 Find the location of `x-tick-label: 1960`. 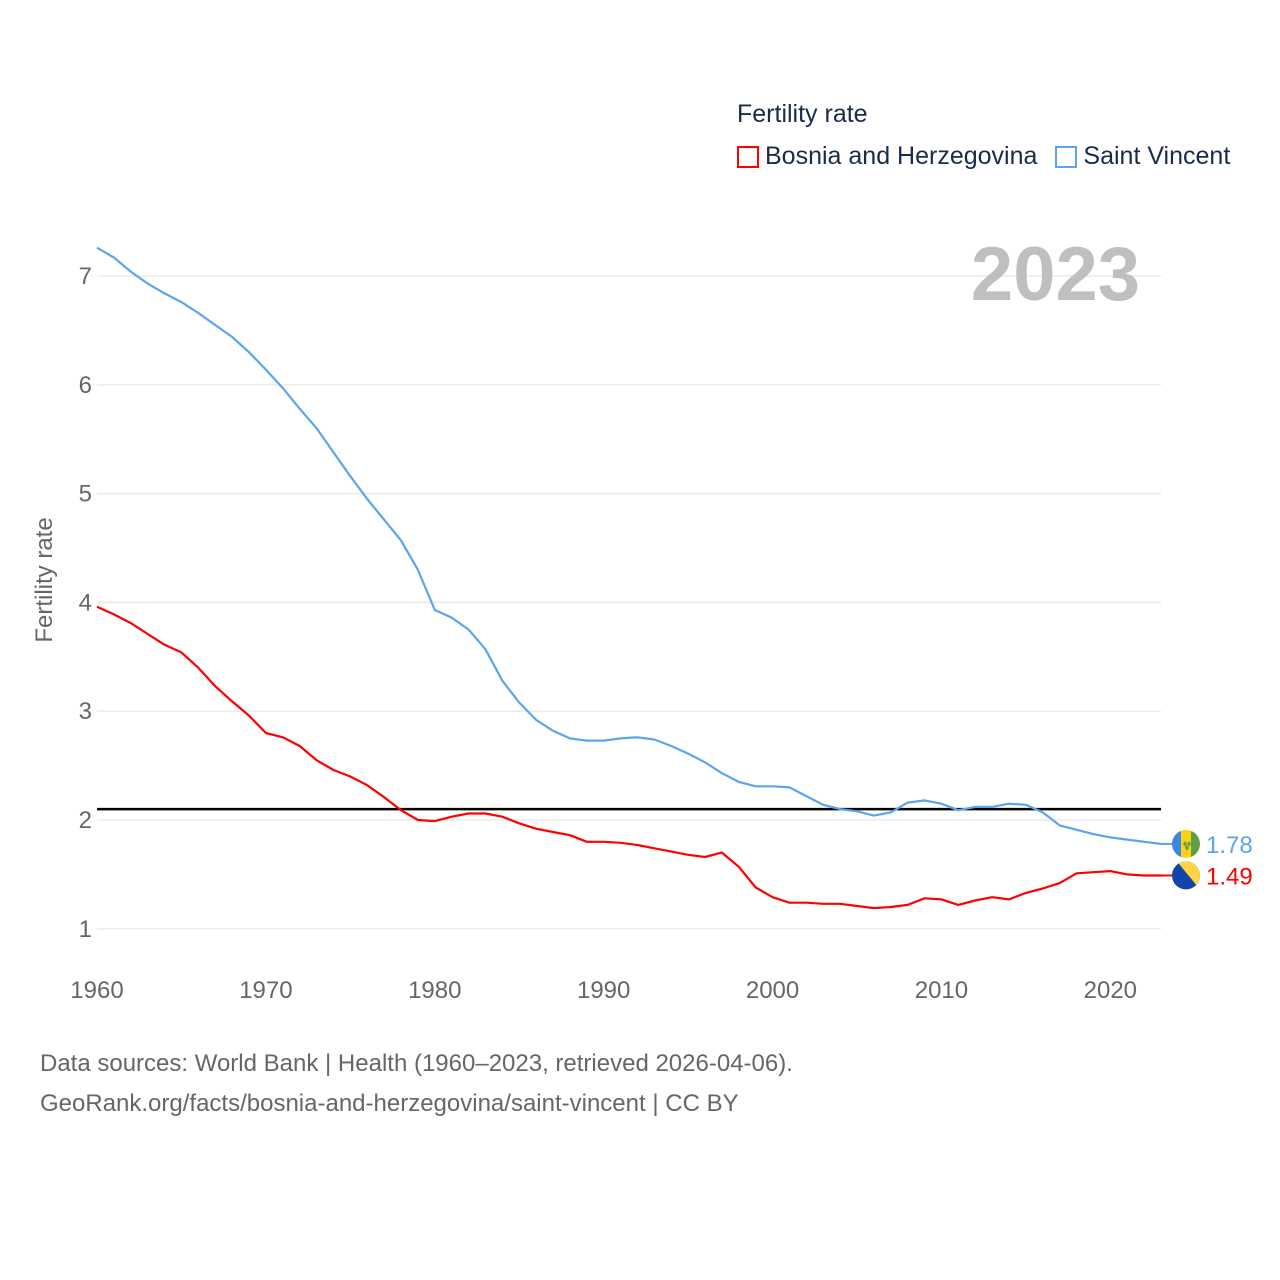

x-tick-label: 1960 is located at coordinates (96, 990).